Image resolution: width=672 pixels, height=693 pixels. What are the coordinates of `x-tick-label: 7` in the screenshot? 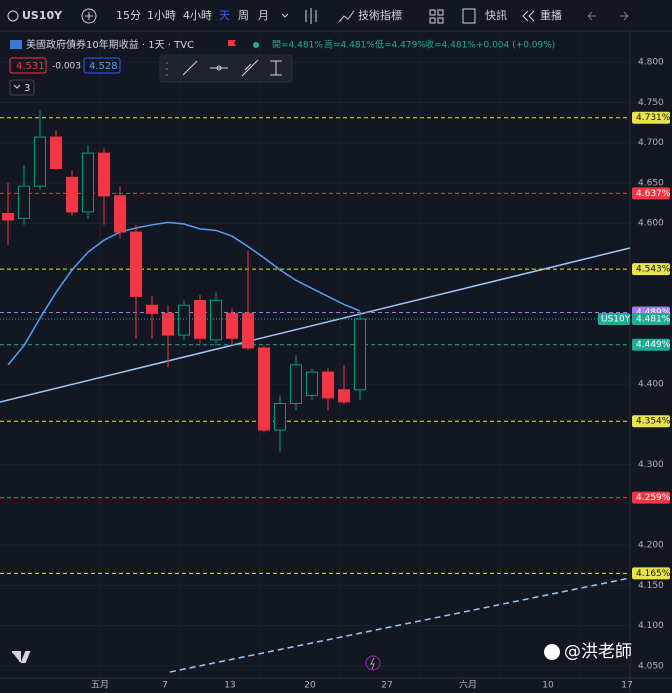 It's located at (165, 686).